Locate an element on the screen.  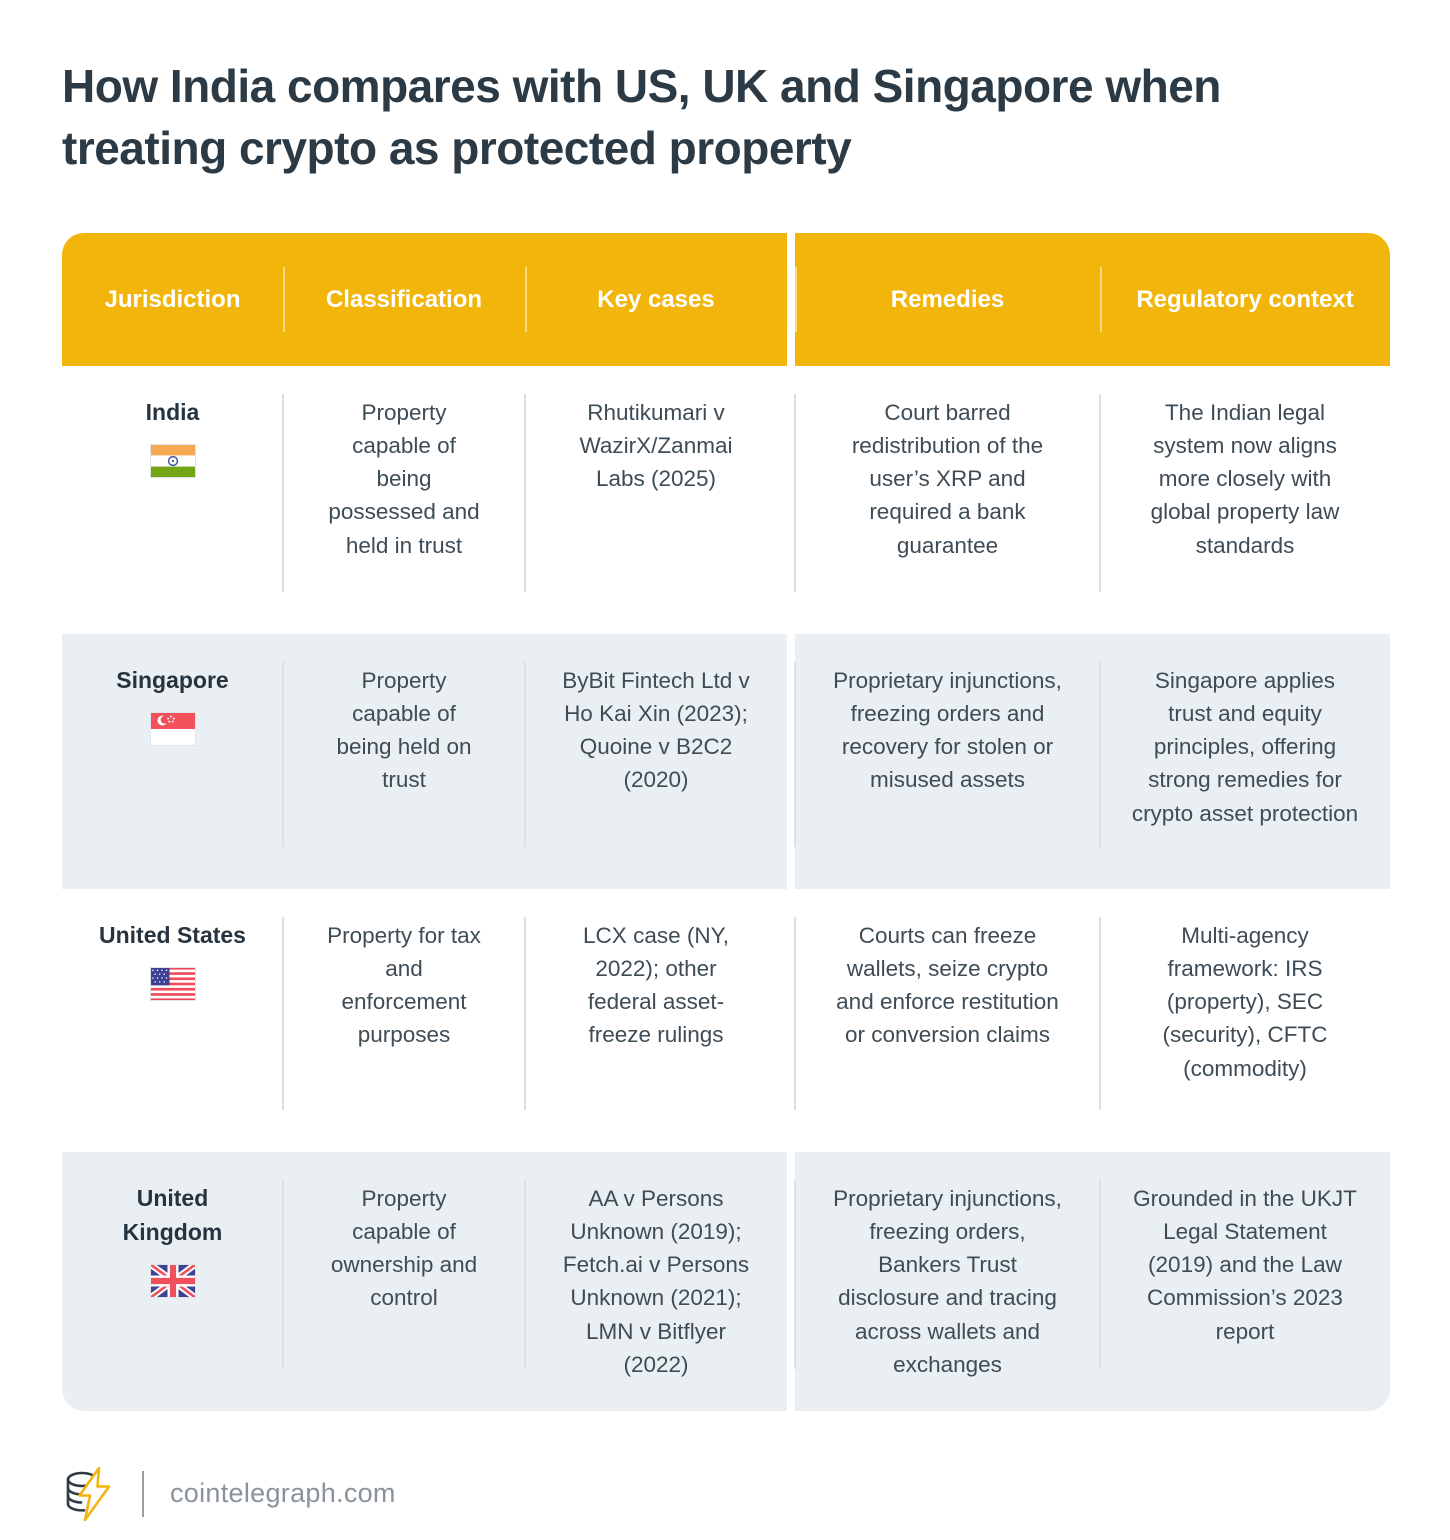
column-header-remedies: Remedies is located at coordinates (947, 300).